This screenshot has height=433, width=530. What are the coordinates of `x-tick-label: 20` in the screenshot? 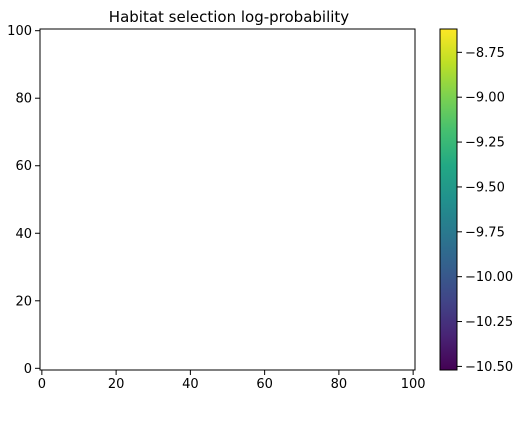 It's located at (116, 384).